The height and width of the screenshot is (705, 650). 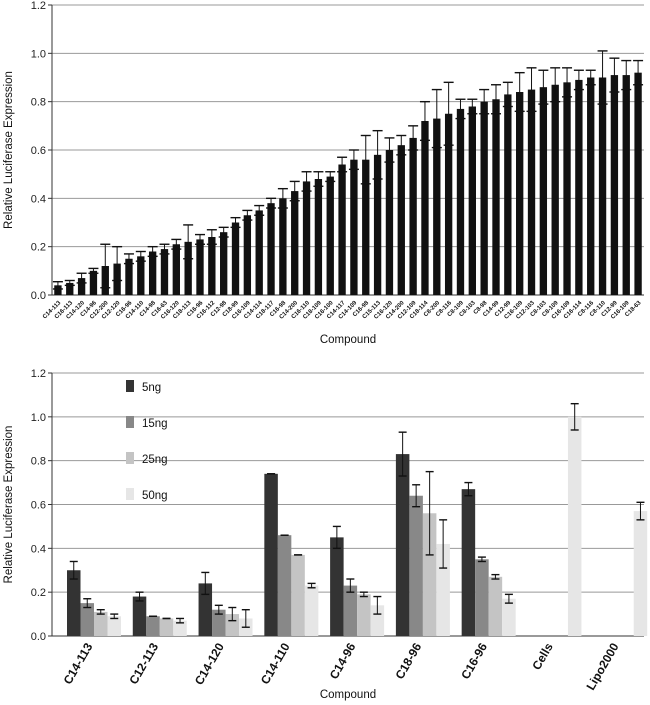 What do you see at coordinates (542, 656) in the screenshot?
I see `x-tick-label: Cells` at bounding box center [542, 656].